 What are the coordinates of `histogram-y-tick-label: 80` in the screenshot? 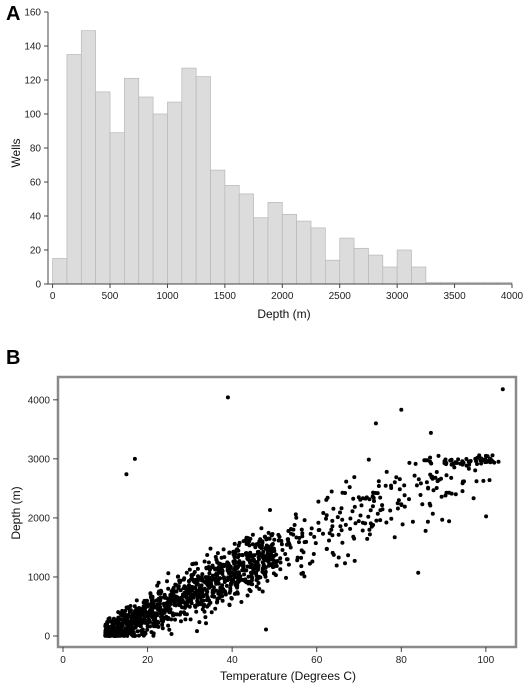 It's located at (36, 149).